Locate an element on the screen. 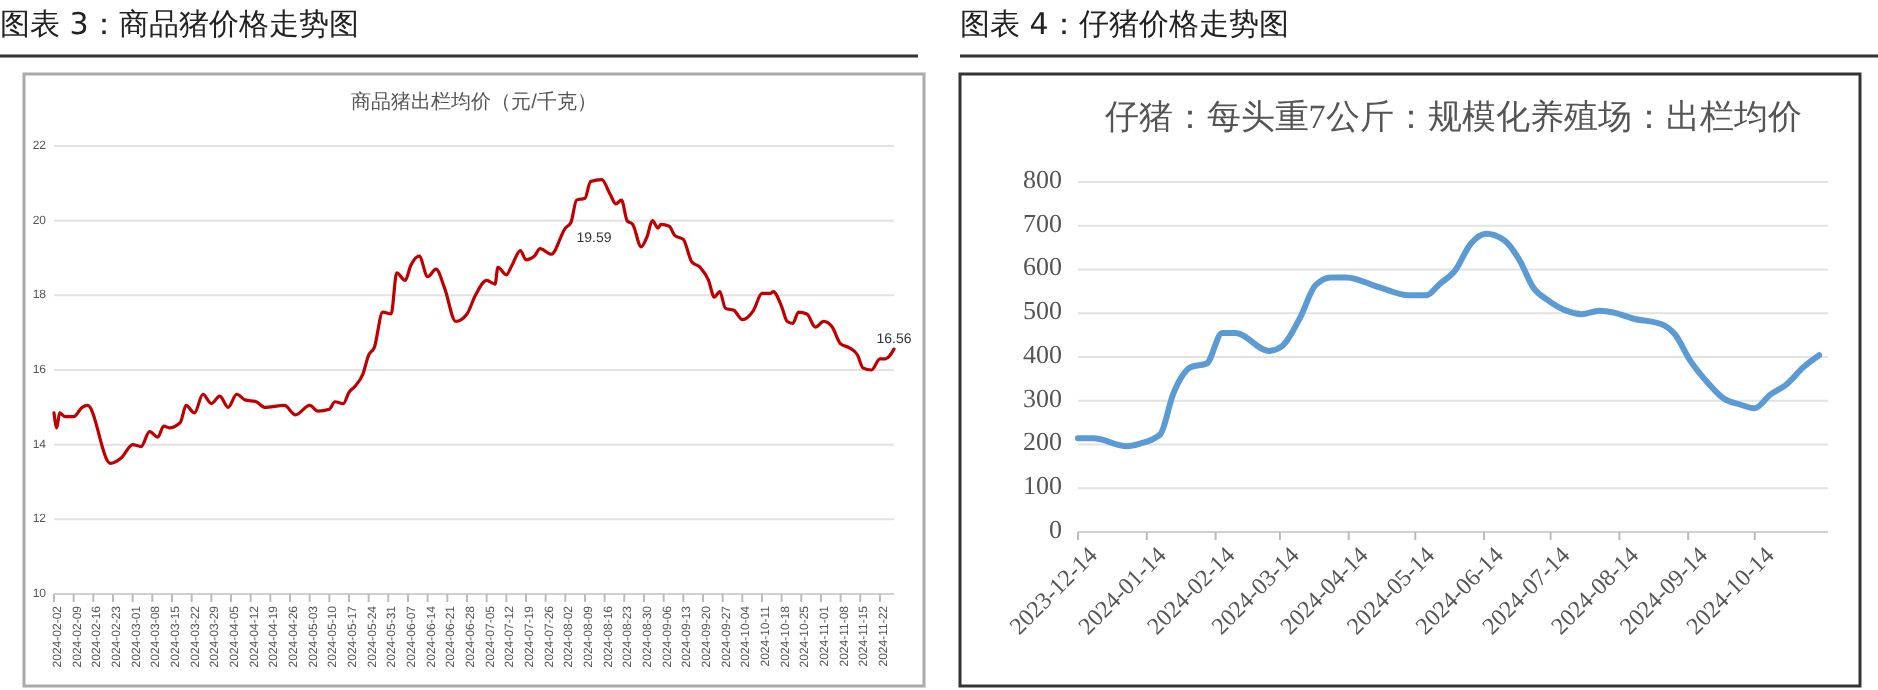  y-tick-label: 700 is located at coordinates (1042, 222).